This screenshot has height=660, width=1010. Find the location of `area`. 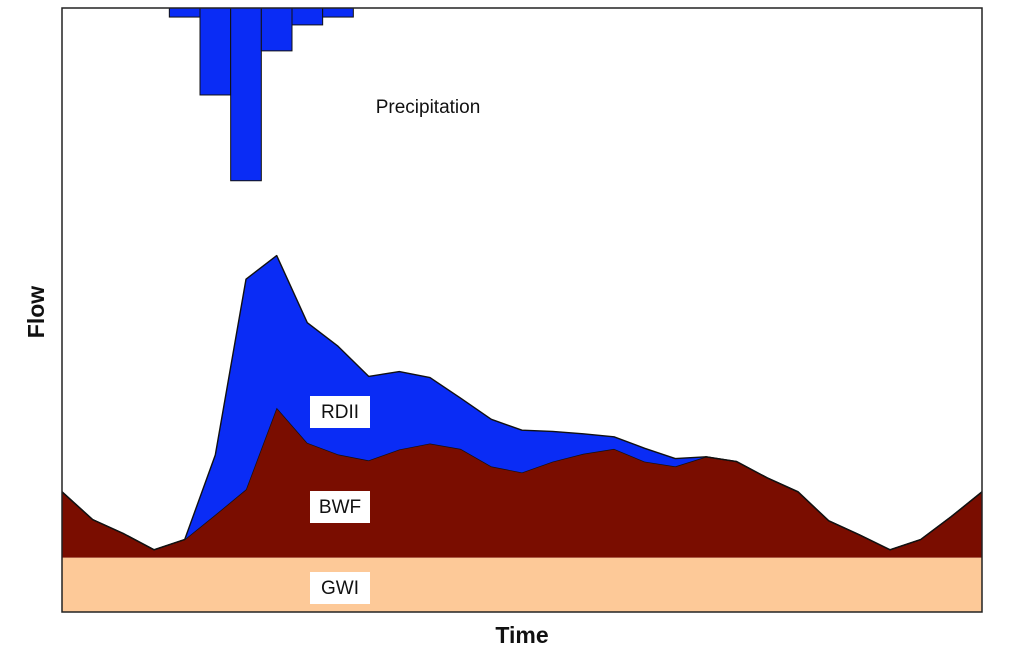

area is located at coordinates (522, 584).